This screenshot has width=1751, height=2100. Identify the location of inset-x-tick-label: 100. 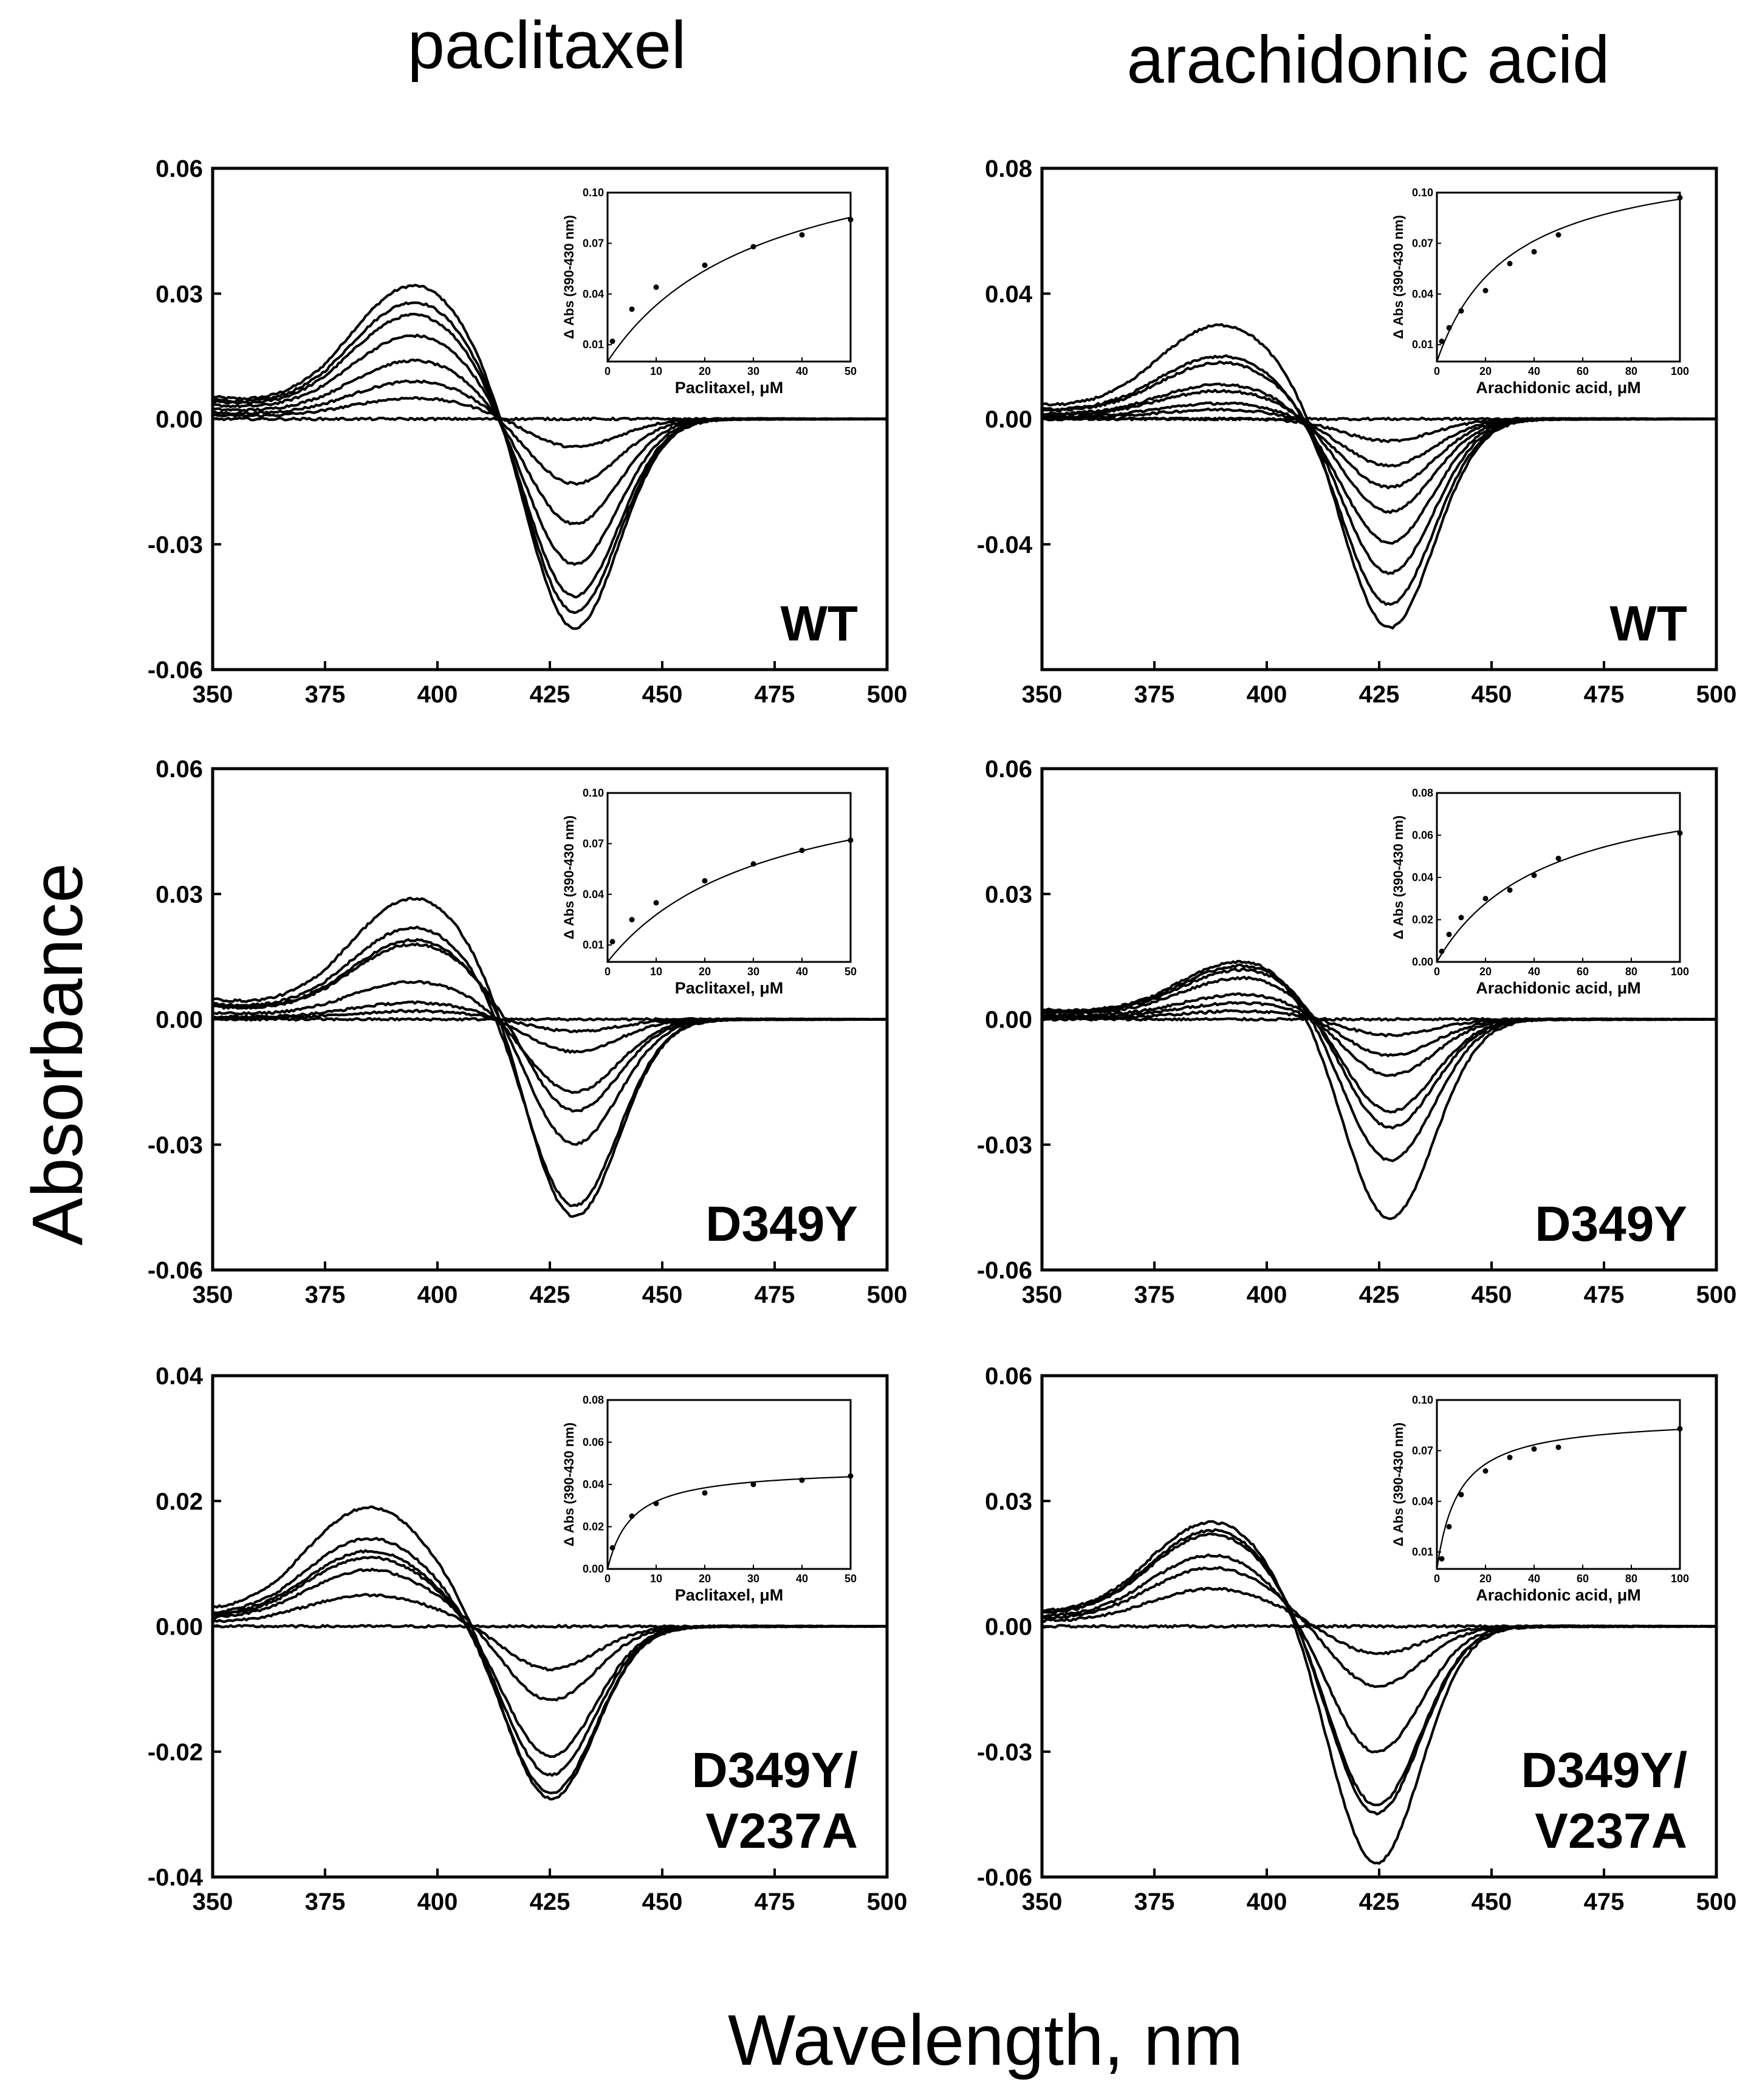
(1680, 1579).